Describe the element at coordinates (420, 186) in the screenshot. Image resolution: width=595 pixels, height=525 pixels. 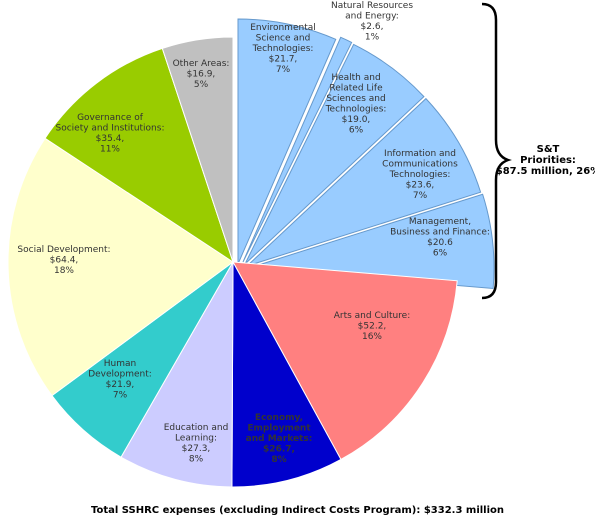
I see `slice-label-line: $23.6,` at that location.